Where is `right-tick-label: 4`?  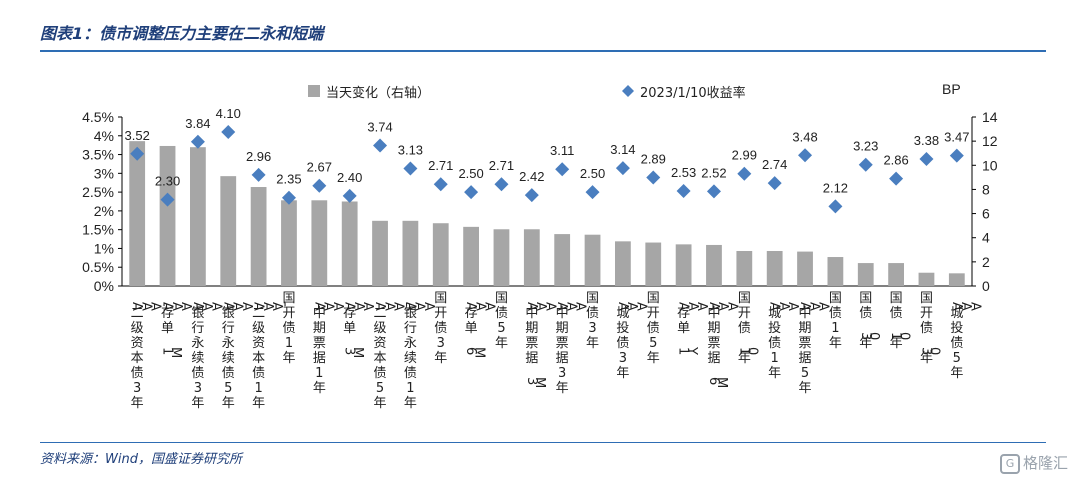
right-tick-label: 4 is located at coordinates (986, 238).